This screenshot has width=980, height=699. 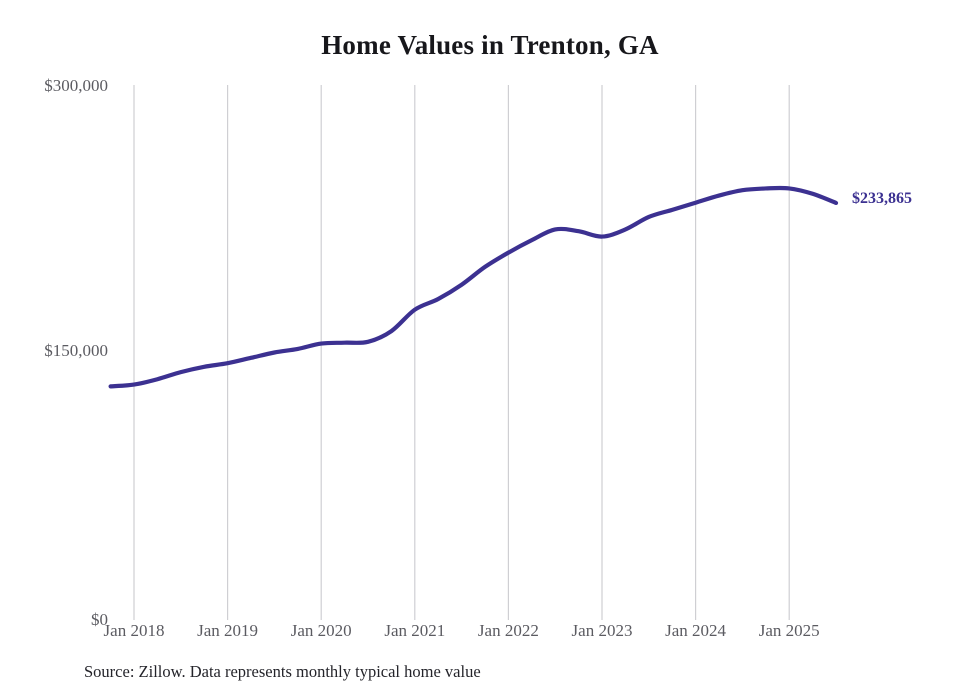 What do you see at coordinates (789, 630) in the screenshot?
I see `x-tick-label-jan-2025: Jan 2025` at bounding box center [789, 630].